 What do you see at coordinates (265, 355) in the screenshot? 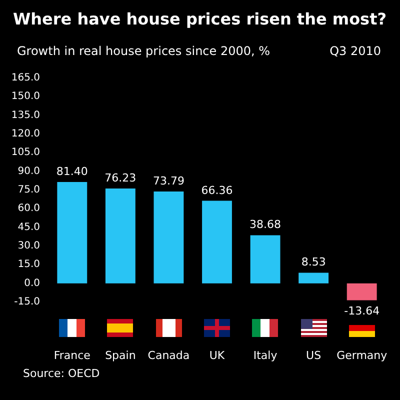
I see `x-tick-label: Italy` at bounding box center [265, 355].